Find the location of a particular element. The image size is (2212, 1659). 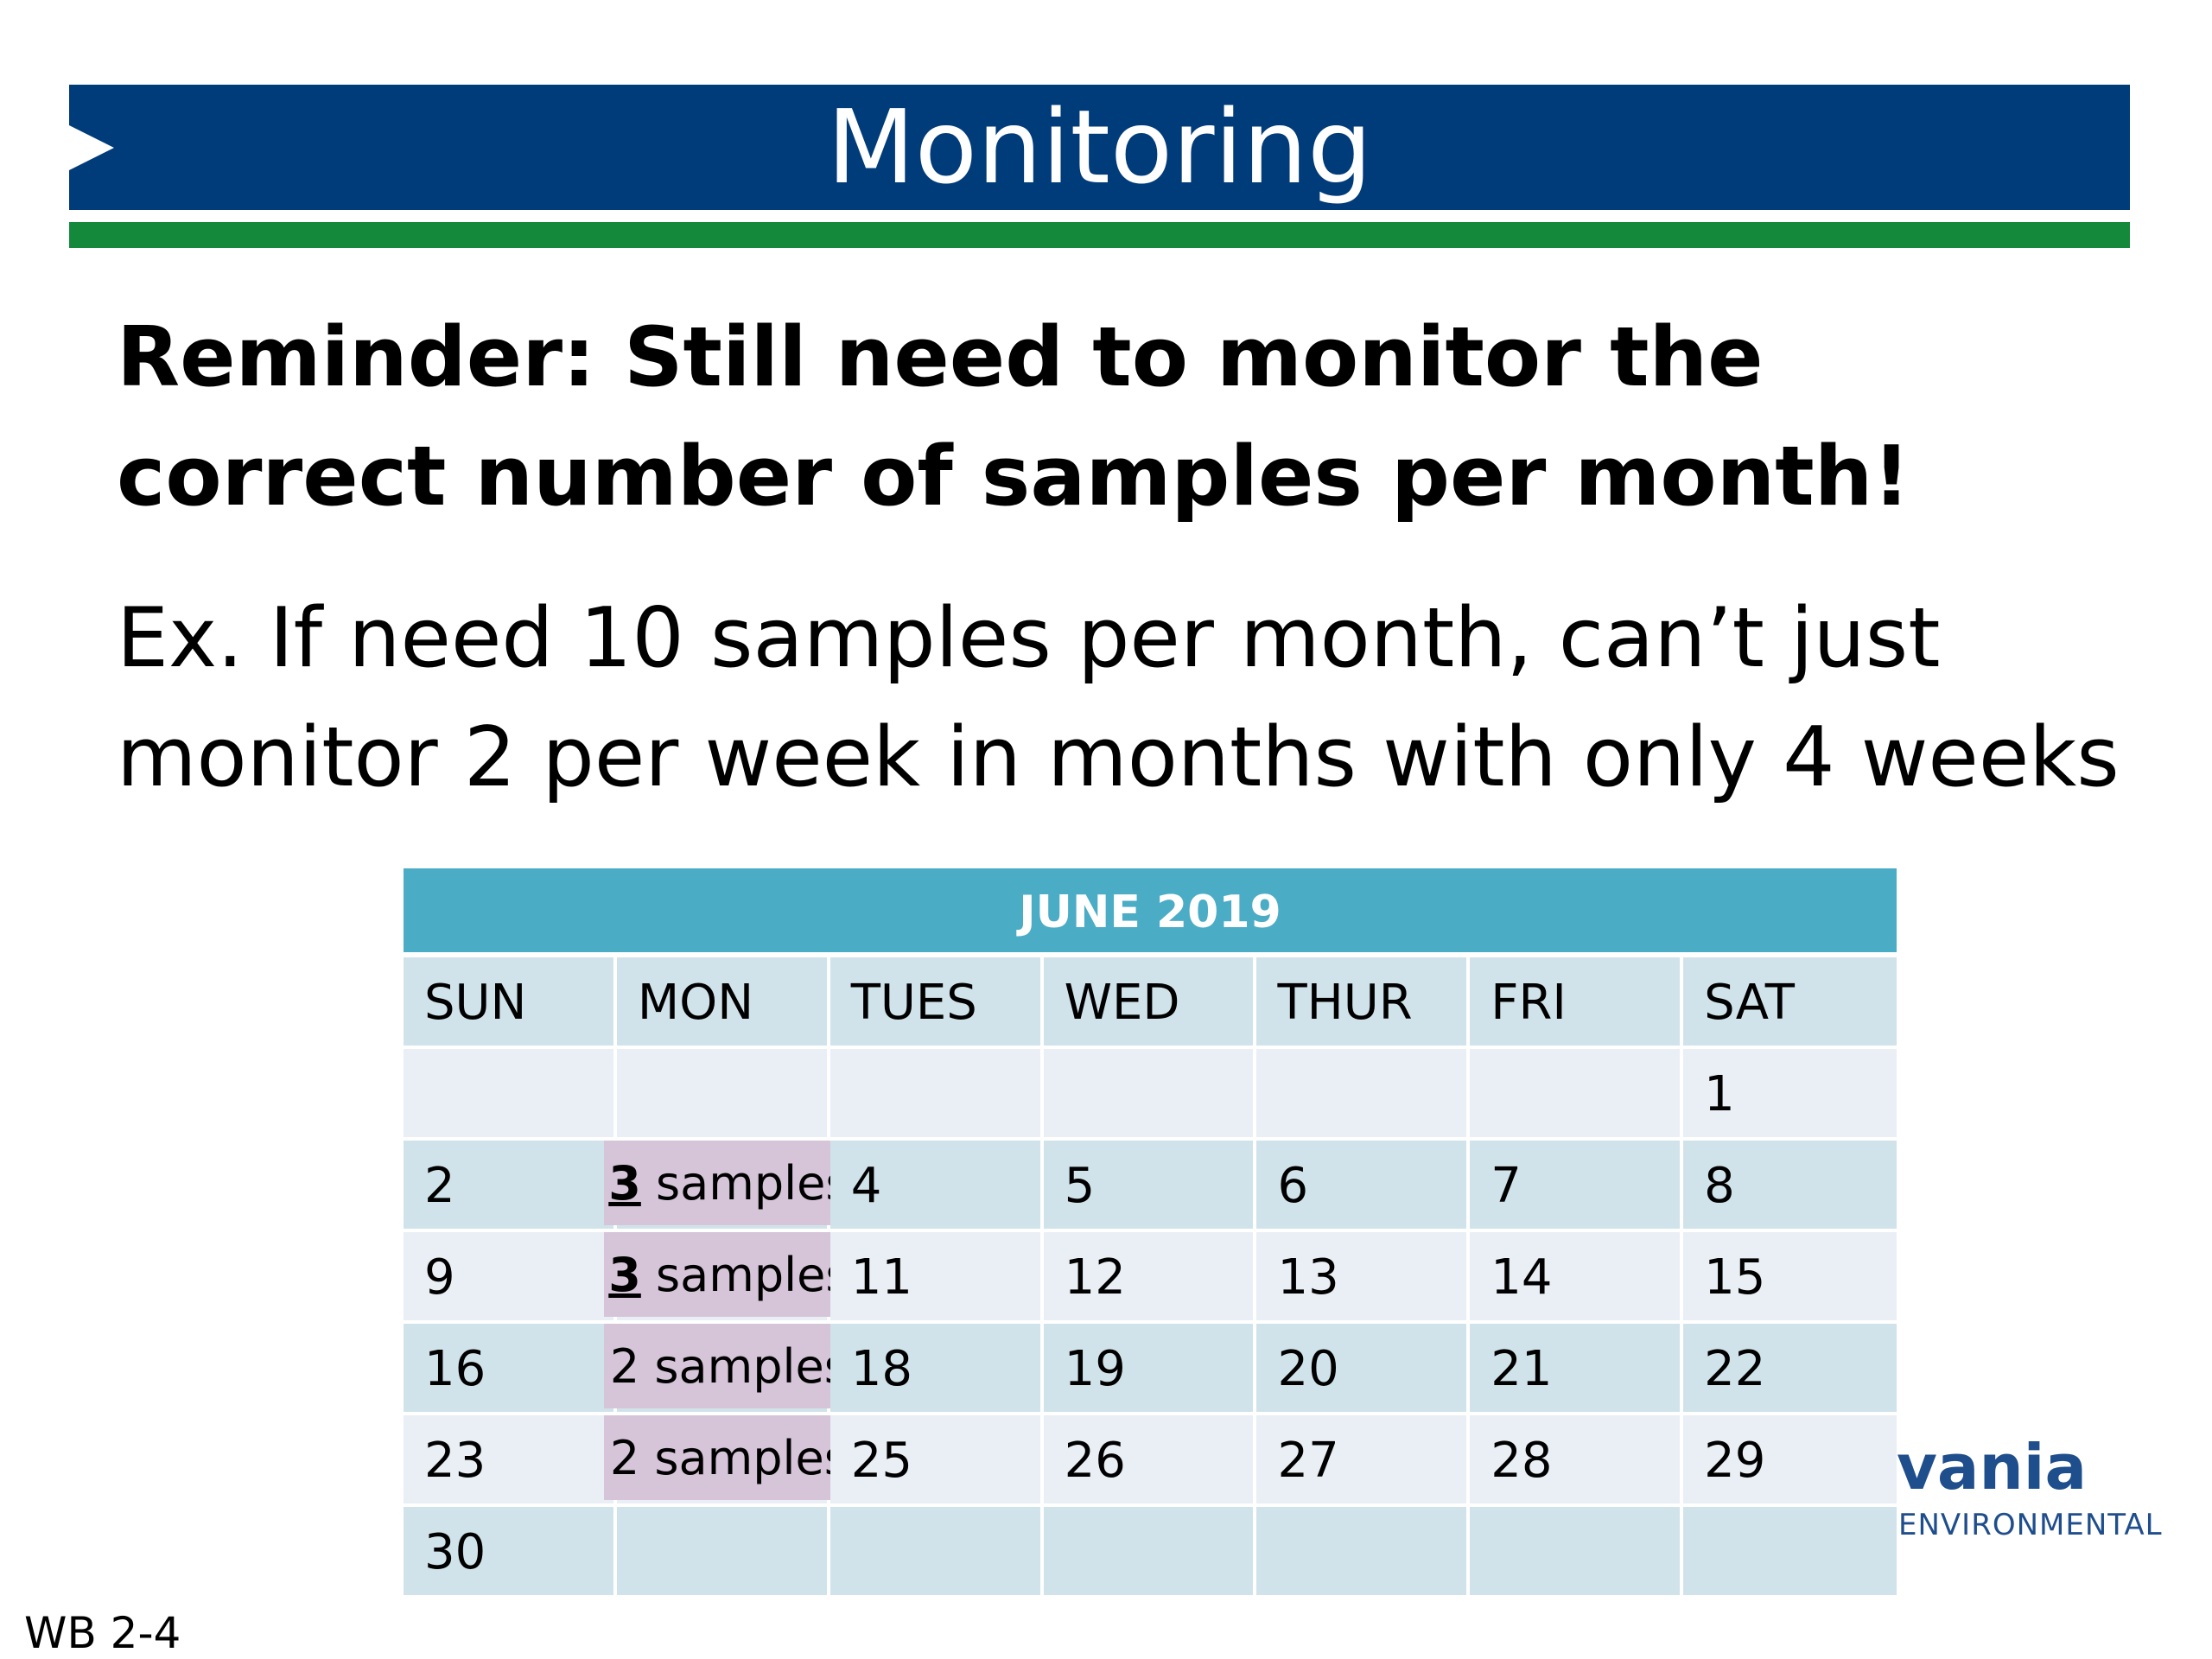

calendar-week-row: 16 2 samples 18 19 20 21 22 is located at coordinates (1150, 1369).